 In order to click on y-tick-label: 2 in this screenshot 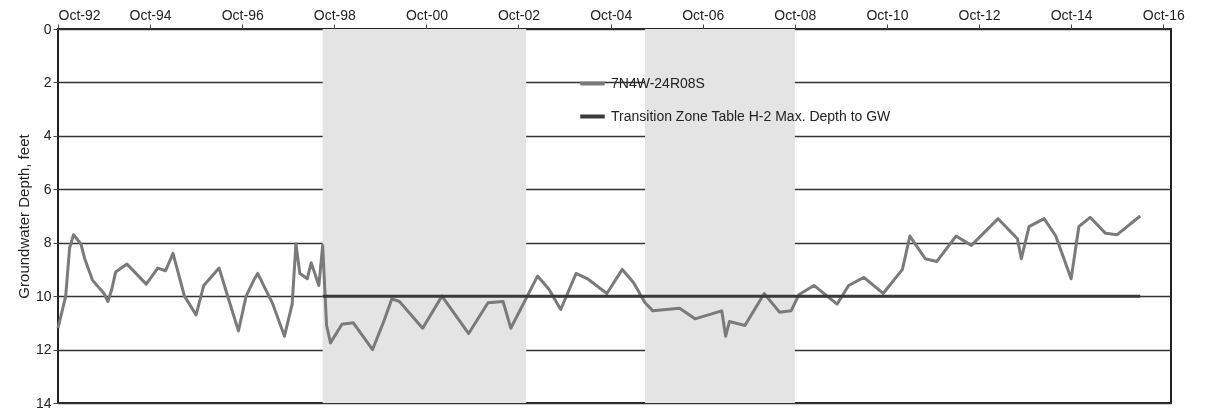, I will do `click(47, 81)`.